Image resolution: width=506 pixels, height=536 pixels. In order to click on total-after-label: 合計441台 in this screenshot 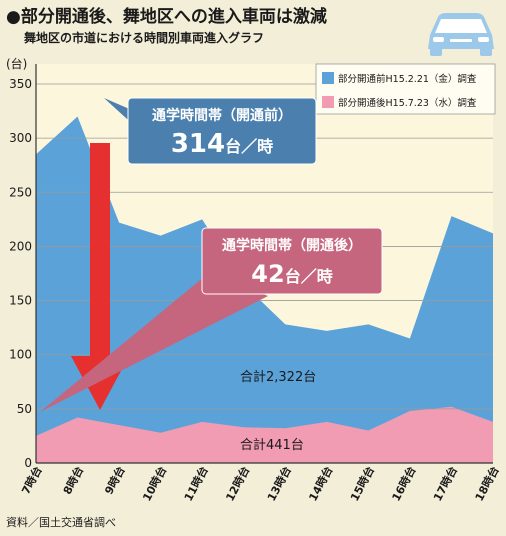, I will do `click(272, 445)`.